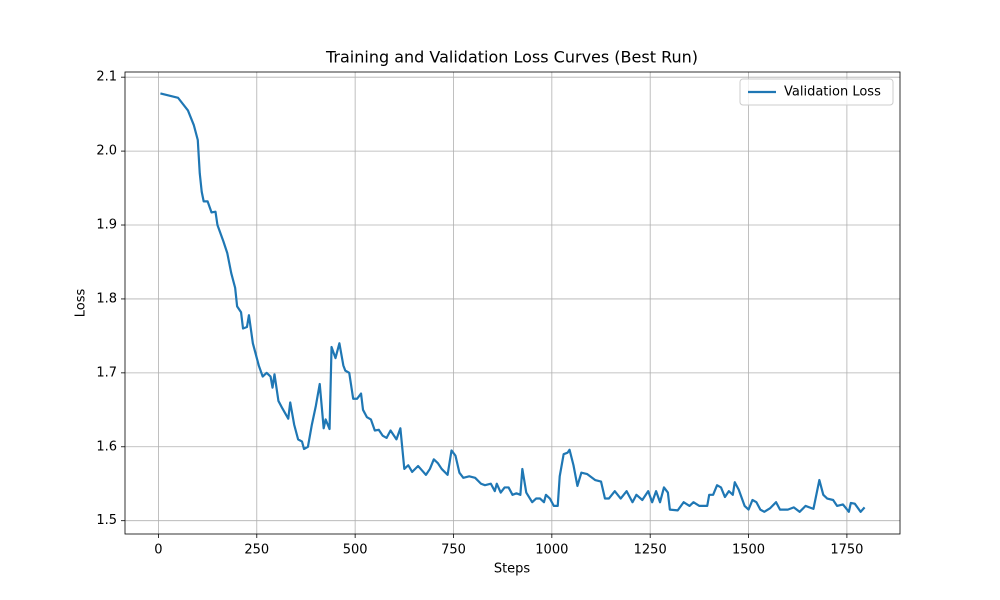  What do you see at coordinates (106, 298) in the screenshot?
I see `y-tick-label: 1.8` at bounding box center [106, 298].